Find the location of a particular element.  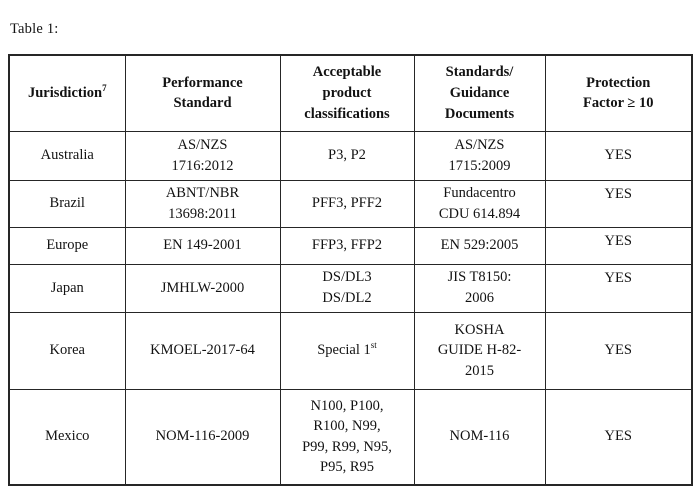

table-cell: AS/NZS 1715:2009 is located at coordinates (479, 155).